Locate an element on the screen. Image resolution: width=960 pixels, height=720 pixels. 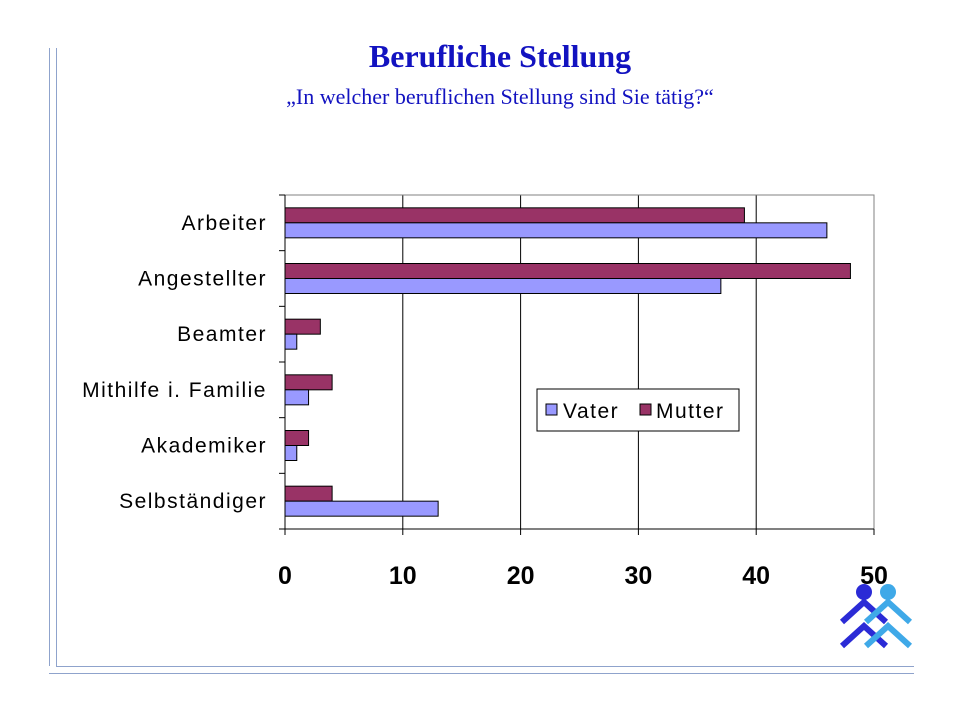
logo-body-left-top is located at coordinates (864, 611).